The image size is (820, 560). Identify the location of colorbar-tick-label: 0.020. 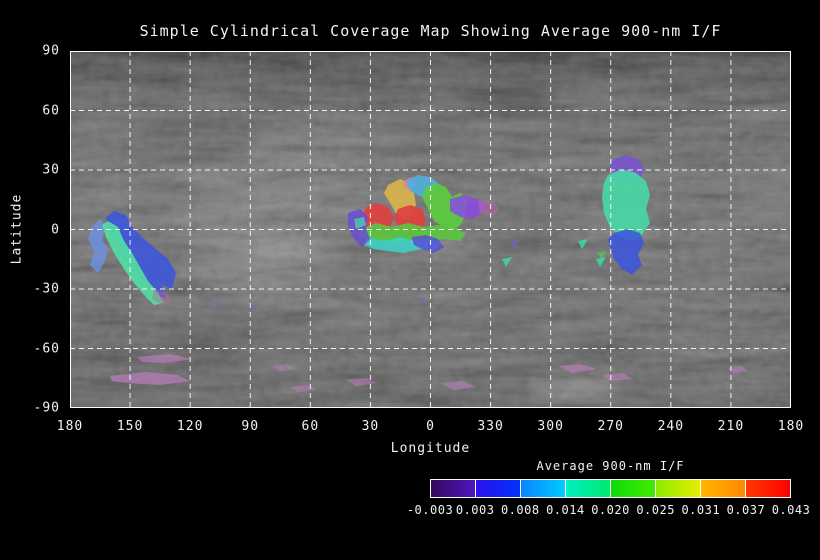
(610, 510).